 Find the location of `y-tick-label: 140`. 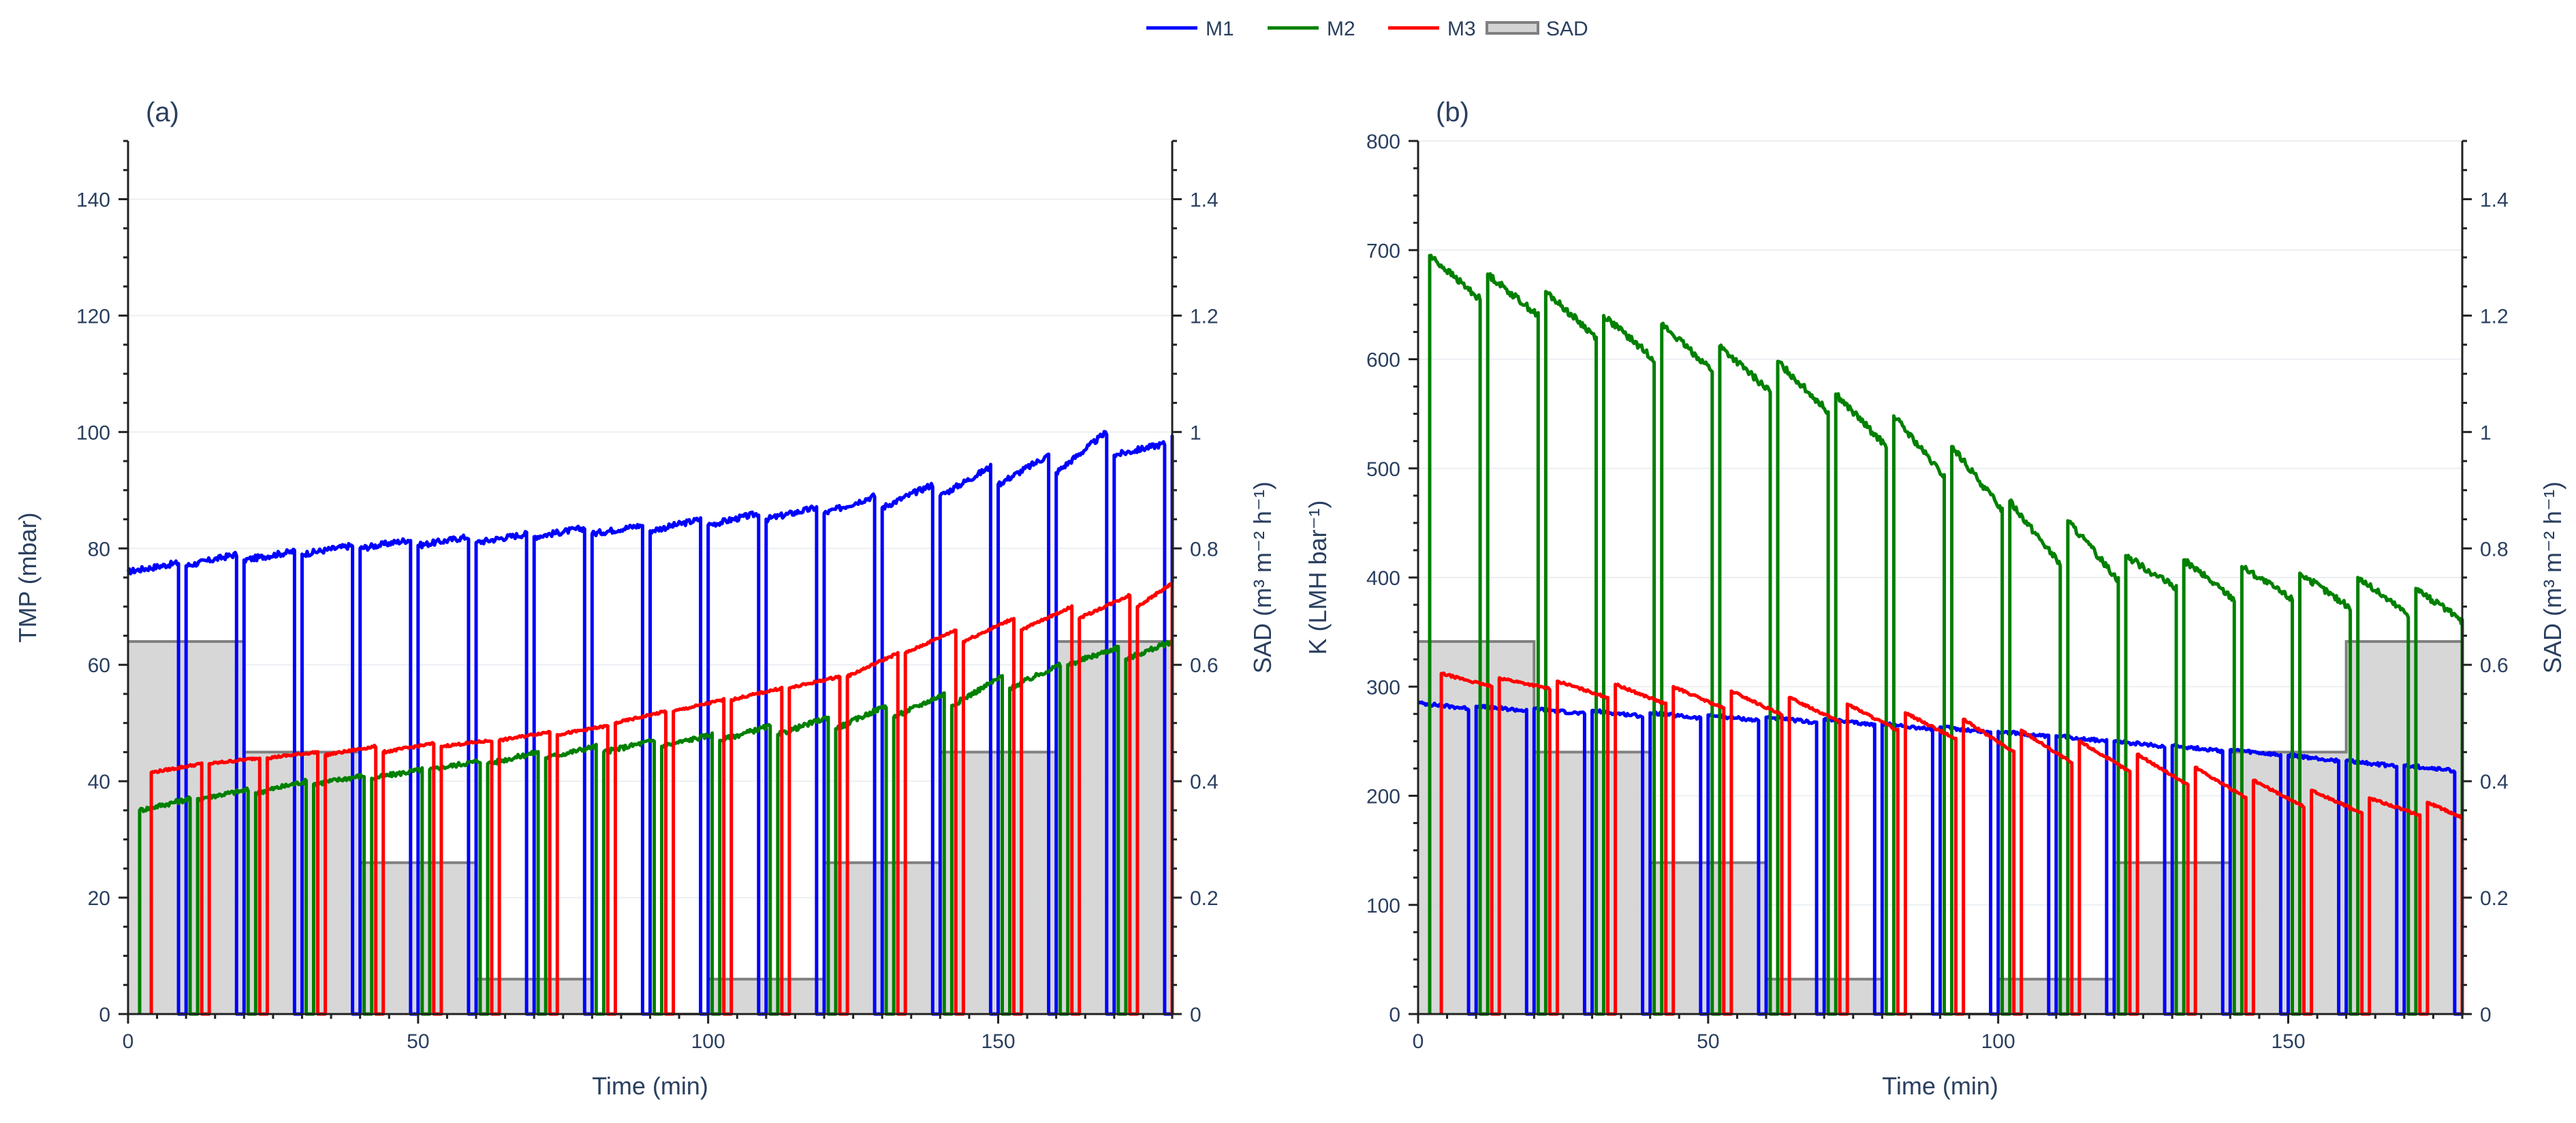

y-tick-label: 140 is located at coordinates (93, 200).